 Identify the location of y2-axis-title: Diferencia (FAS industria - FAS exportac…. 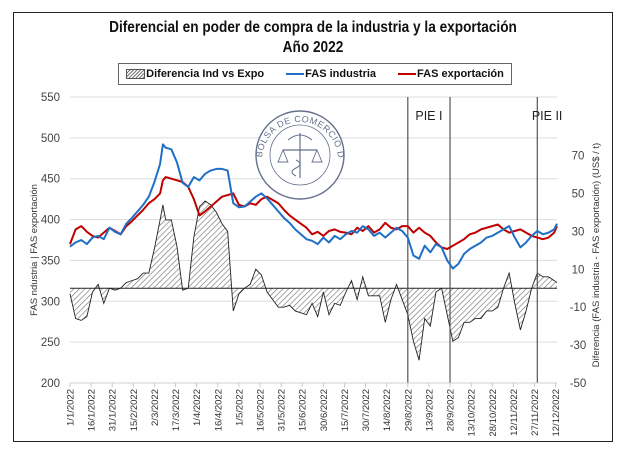
(596, 255).